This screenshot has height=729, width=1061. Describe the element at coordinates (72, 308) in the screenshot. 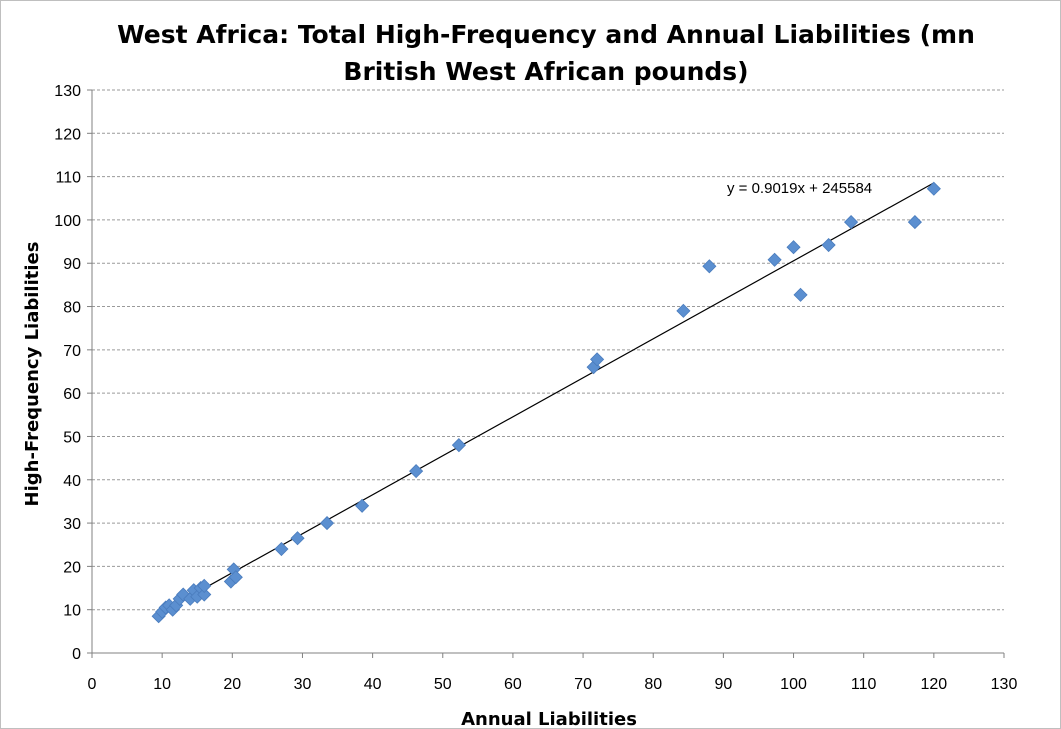

I see `y-tick-label: 80` at that location.